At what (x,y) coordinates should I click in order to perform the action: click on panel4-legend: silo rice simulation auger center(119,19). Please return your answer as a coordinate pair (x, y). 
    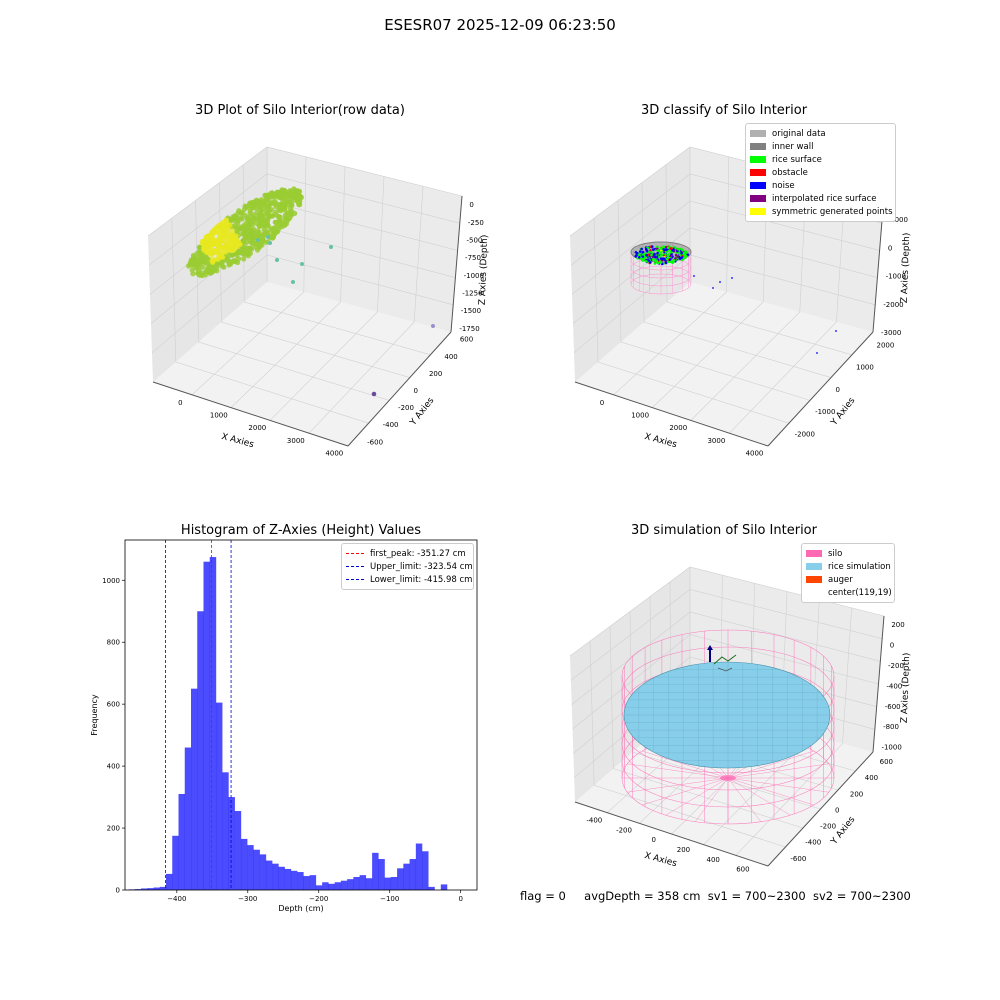
    Looking at the image, I should click on (848, 573).